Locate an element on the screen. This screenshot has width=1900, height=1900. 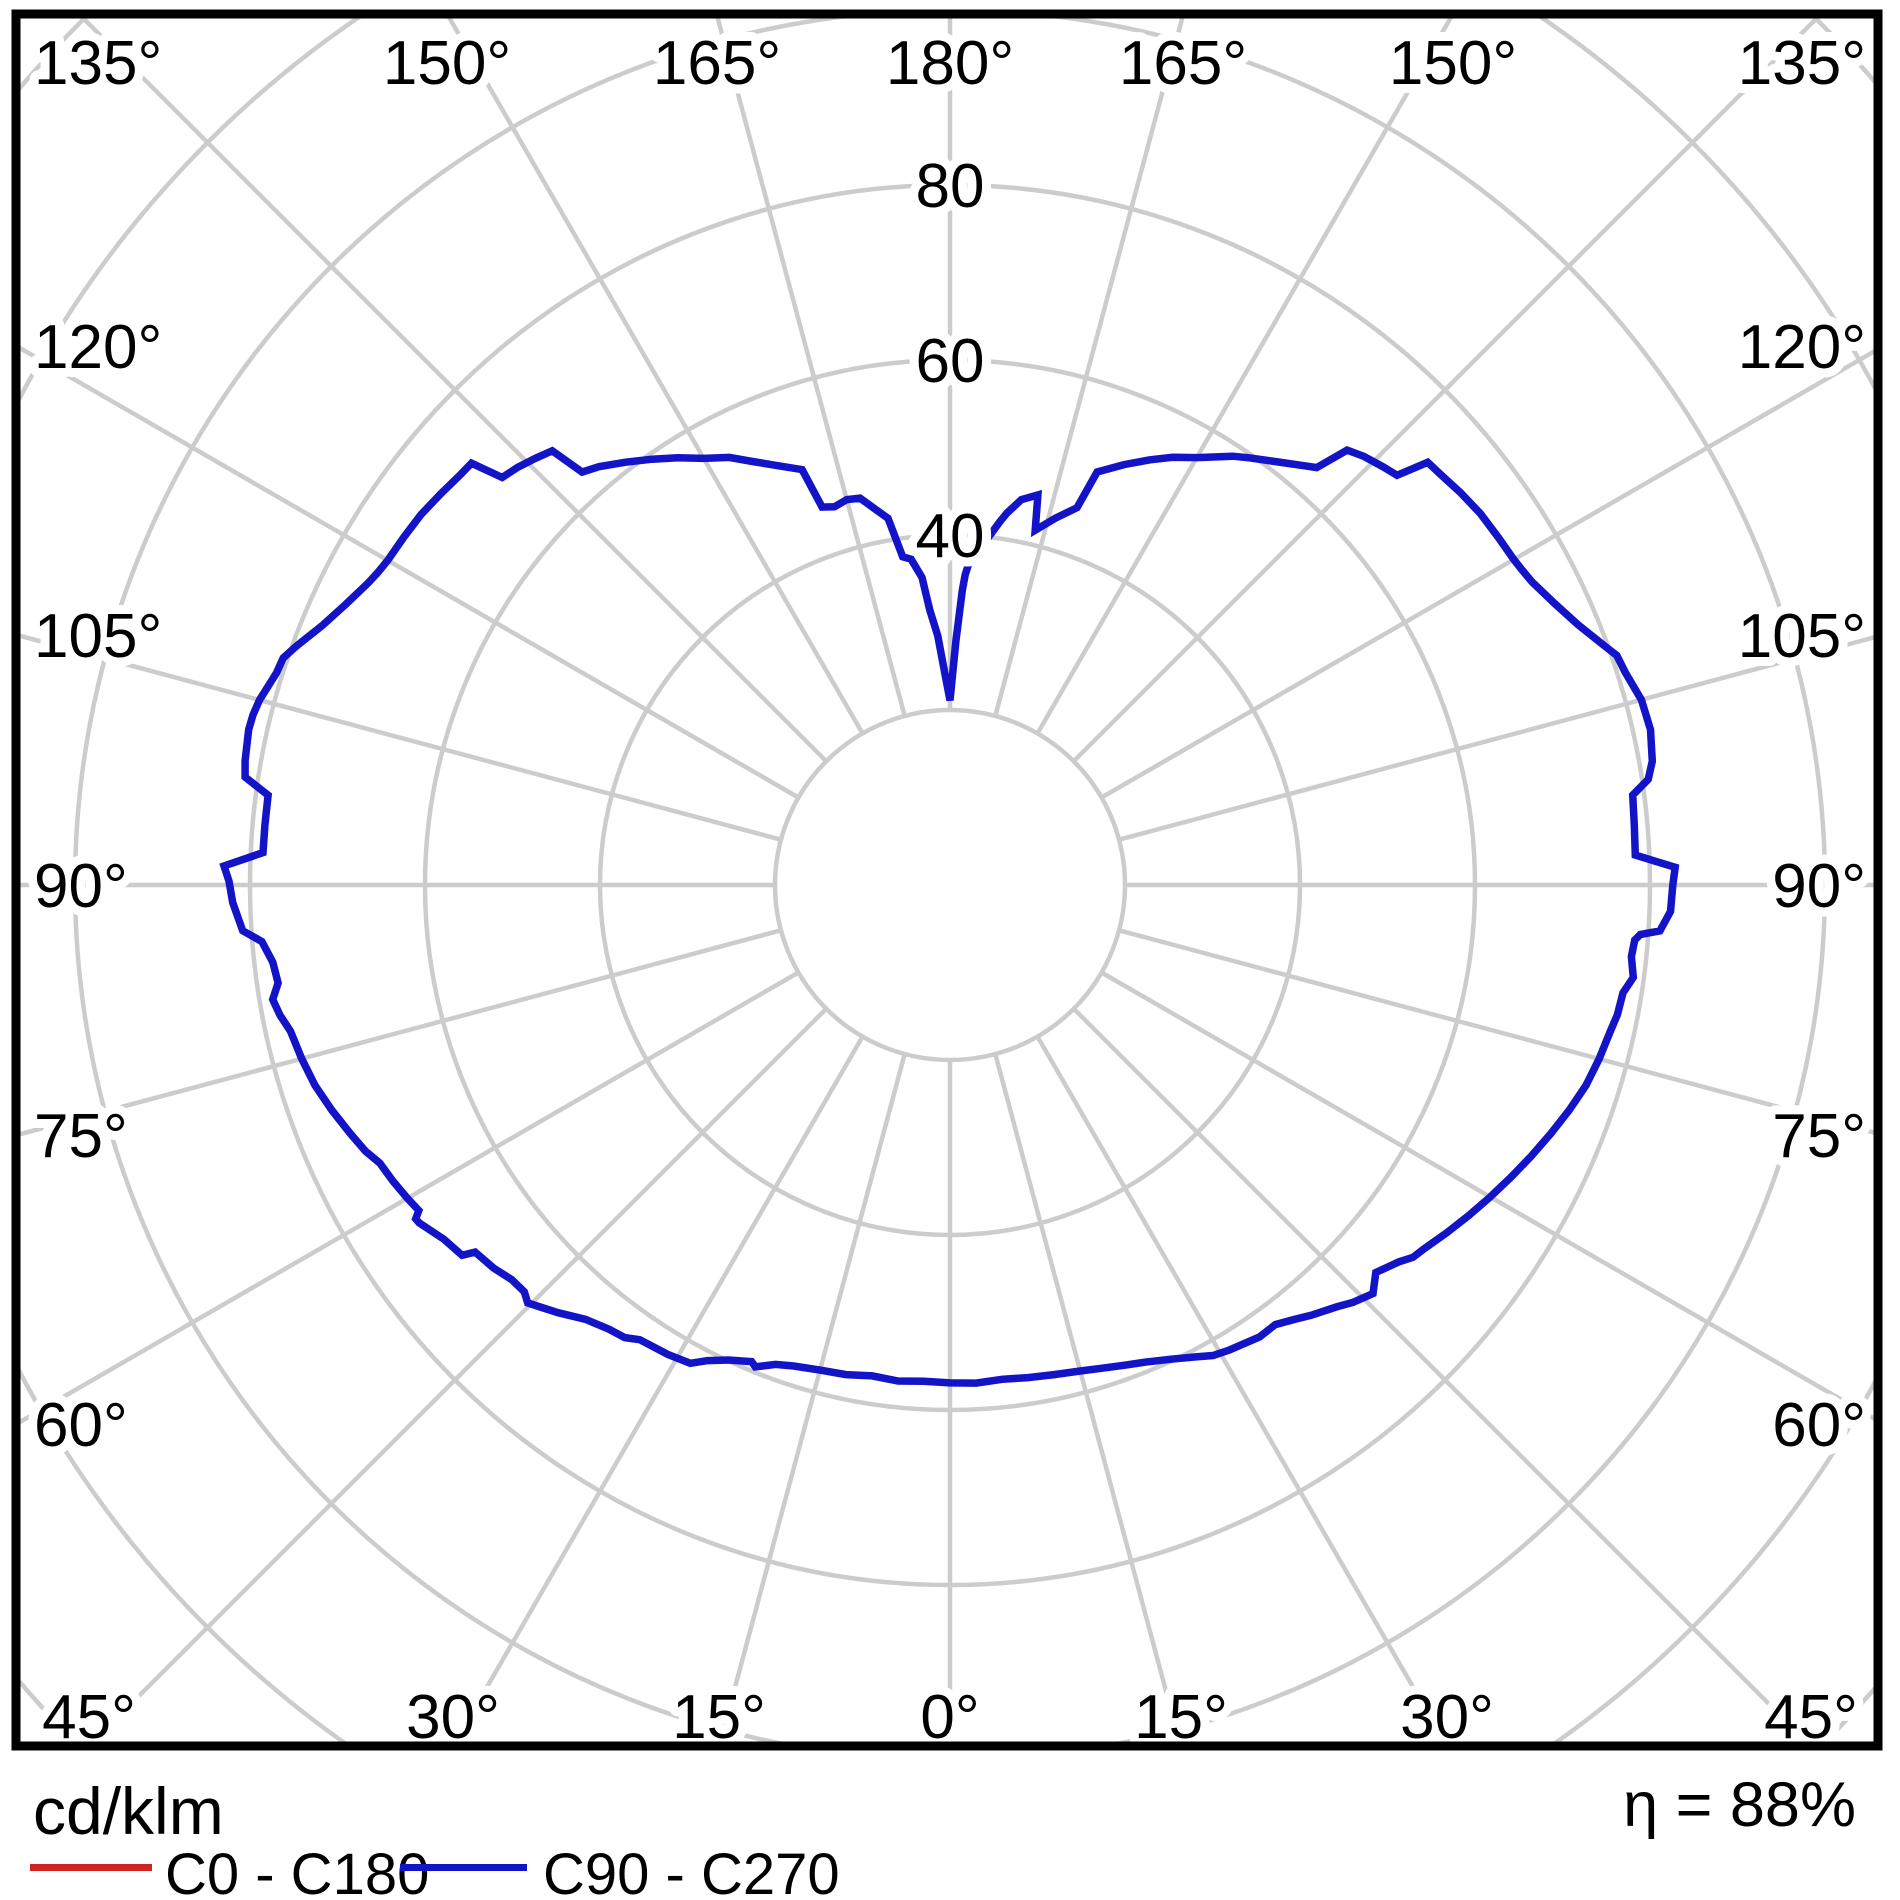
legend-label-c0-c180: C0 - C180 is located at coordinates (297, 1871).